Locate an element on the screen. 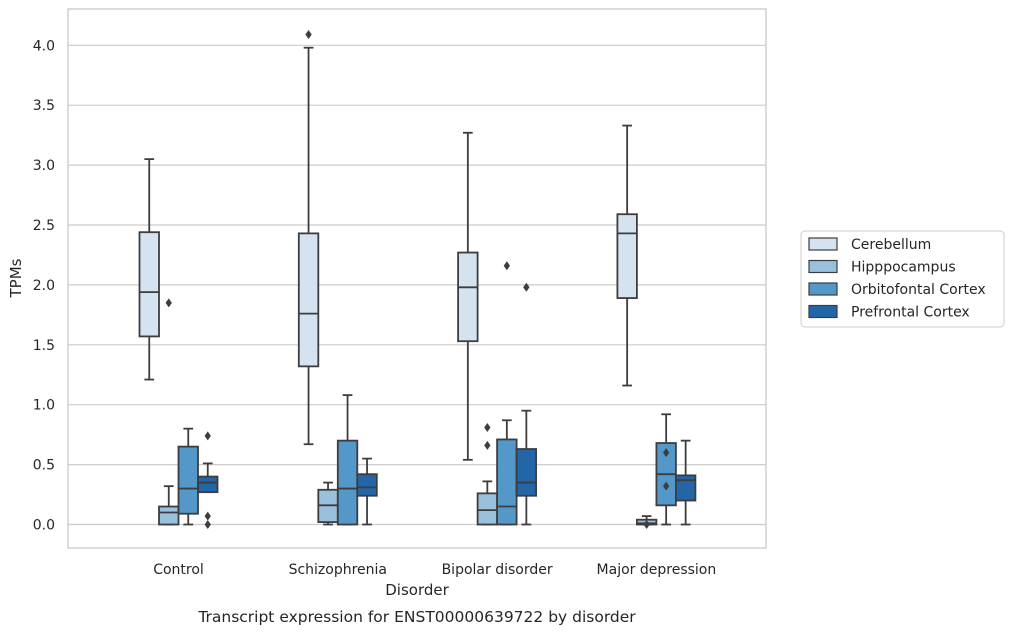 Image resolution: width=1014 pixels, height=634 pixels. legend-frame is located at coordinates (902, 279).